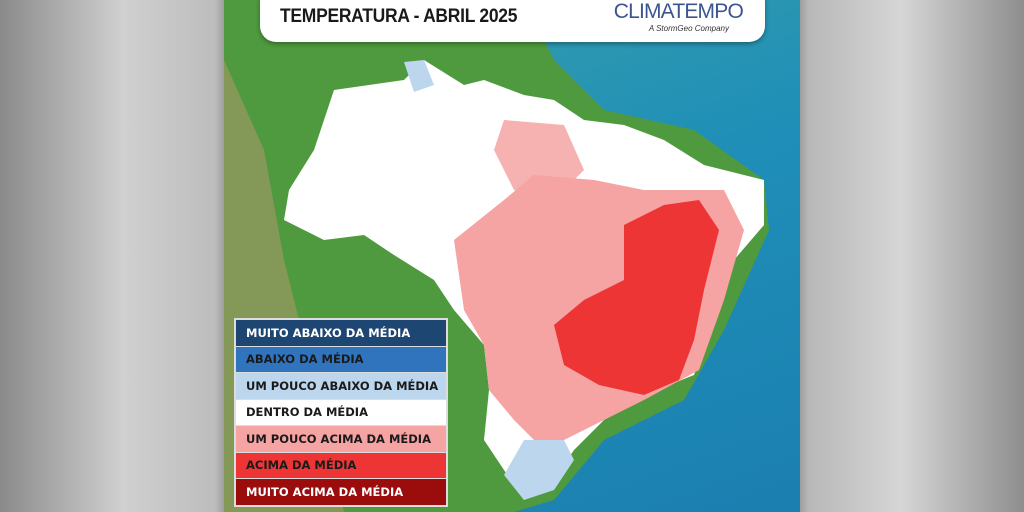 This screenshot has height=512, width=1024. Describe the element at coordinates (341, 386) in the screenshot. I see `legend-item-um-pouco-abaixo: UM POUCO ABAIXO DA MÉDIA` at that location.